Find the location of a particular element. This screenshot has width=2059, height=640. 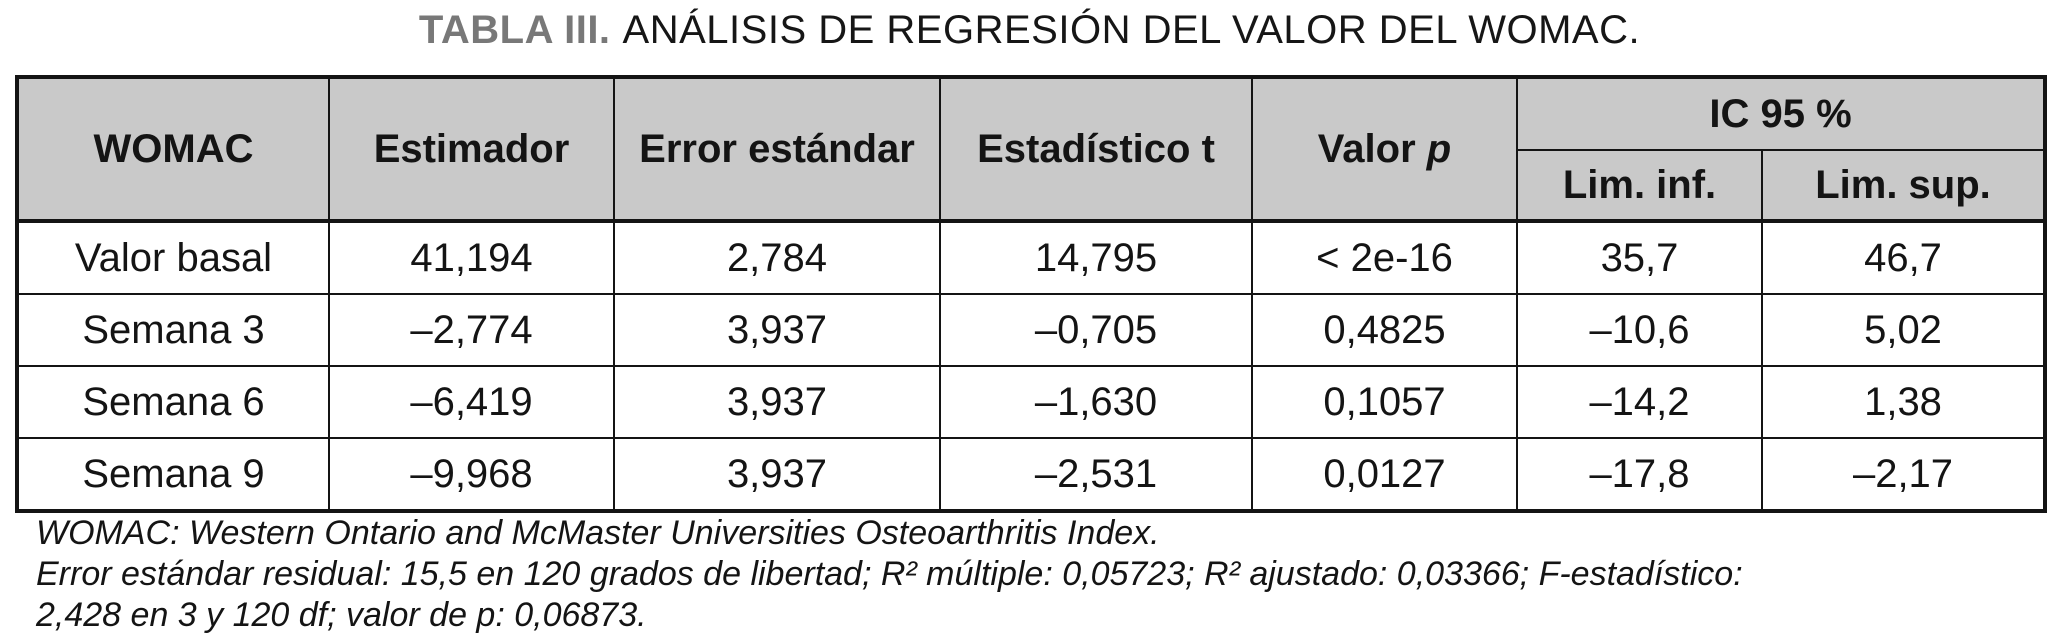

valor-p-cell: 0,0127 is located at coordinates (1384, 474).